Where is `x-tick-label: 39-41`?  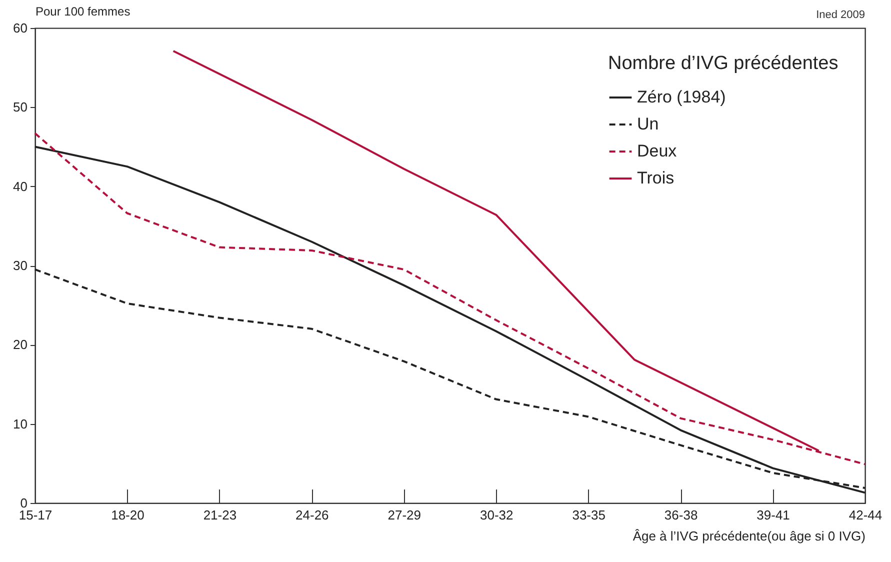
x-tick-label: 39-41 is located at coordinates (773, 515).